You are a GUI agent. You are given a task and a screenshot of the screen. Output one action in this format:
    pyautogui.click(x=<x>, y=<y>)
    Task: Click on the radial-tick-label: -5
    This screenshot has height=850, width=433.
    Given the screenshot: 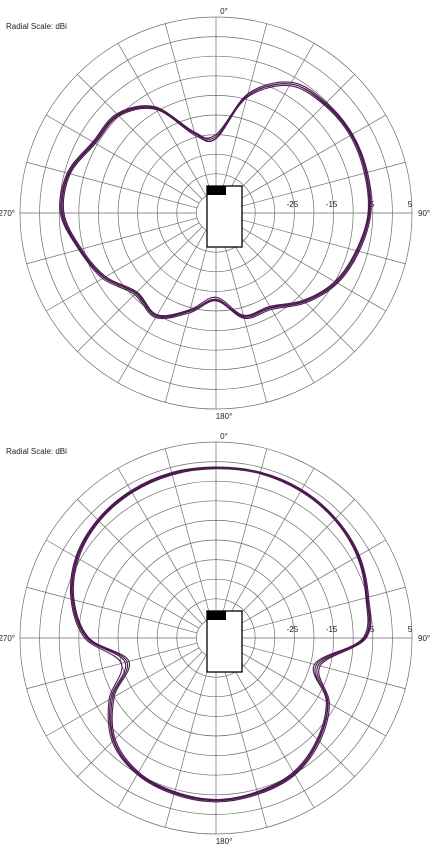 What is the action you would take?
    pyautogui.click(x=371, y=629)
    